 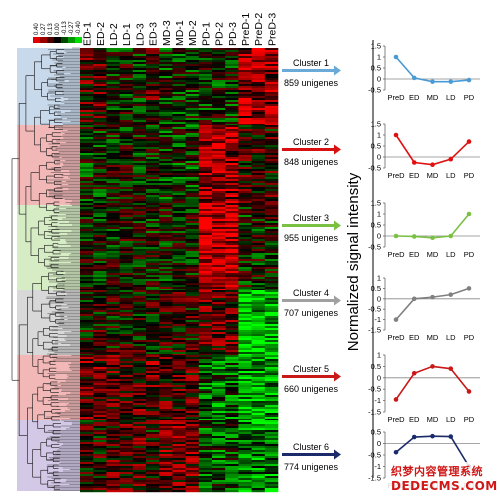 I want to click on plot-data-point, so click(x=451, y=436).